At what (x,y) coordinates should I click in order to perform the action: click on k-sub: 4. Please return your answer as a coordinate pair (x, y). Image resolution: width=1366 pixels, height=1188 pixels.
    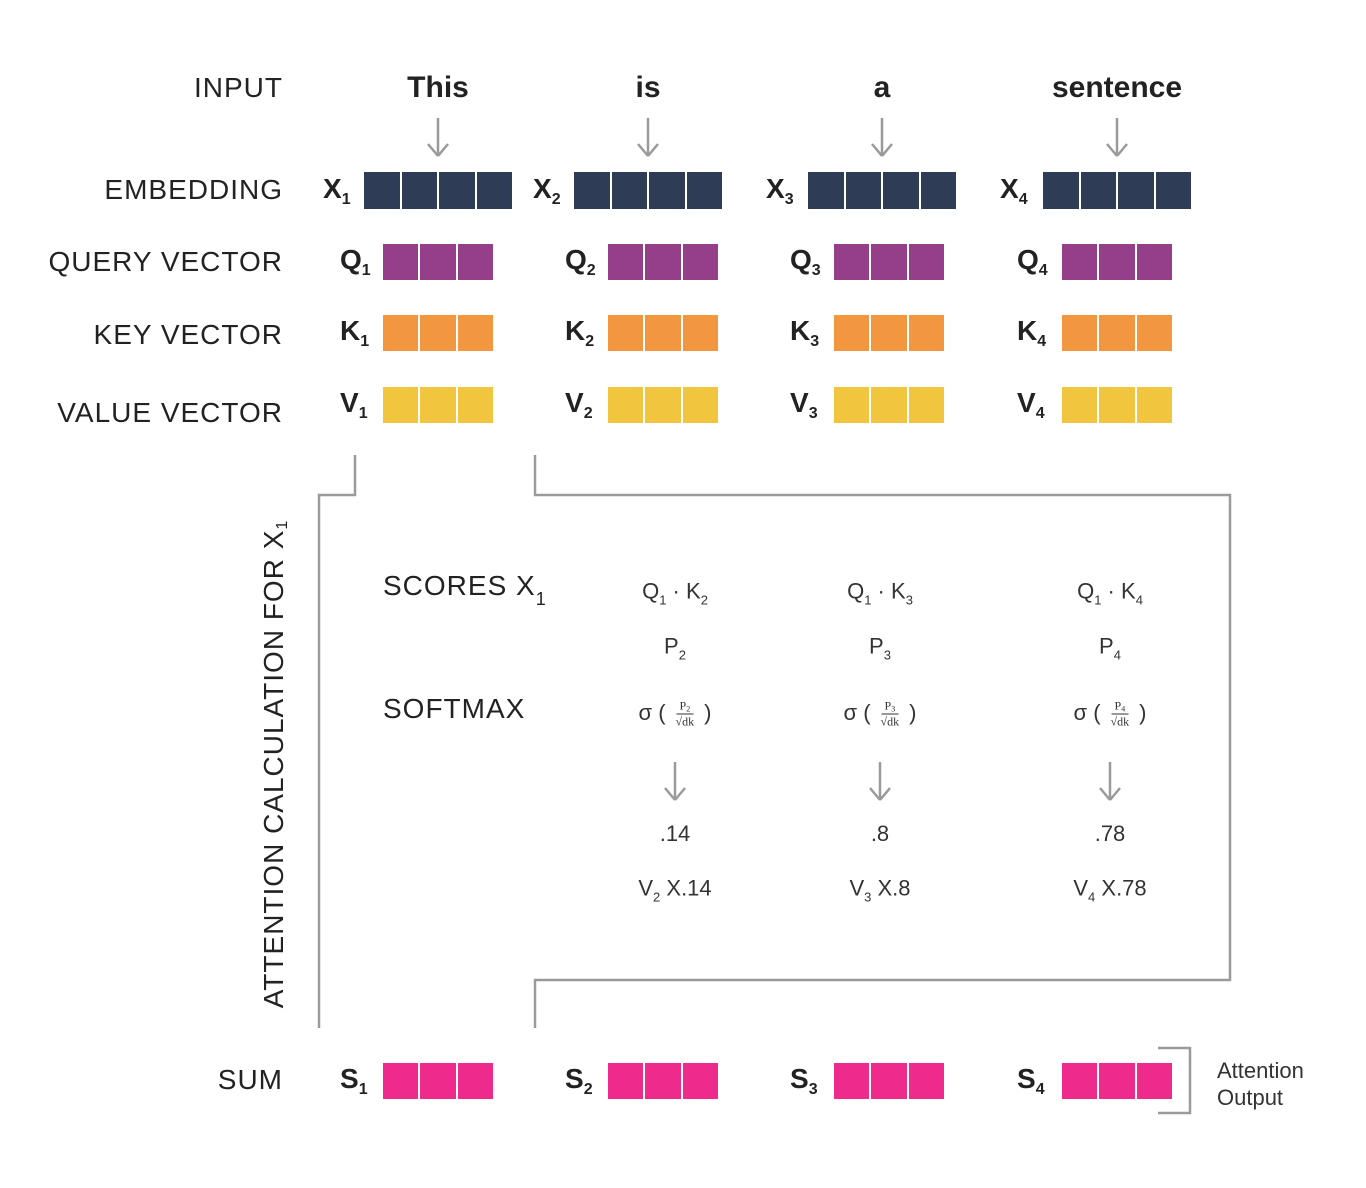
    Looking at the image, I should click on (1139, 600).